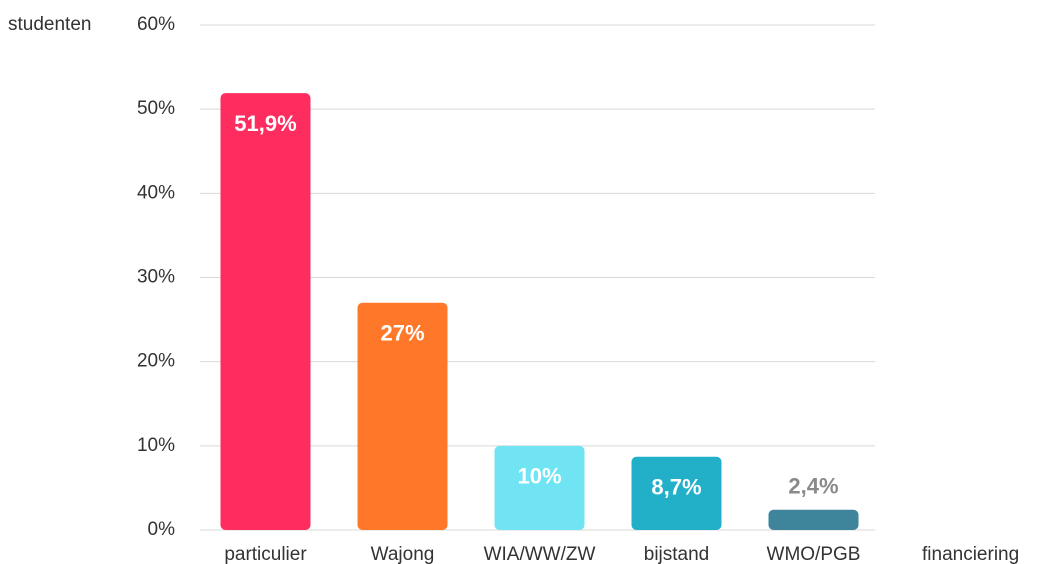  Describe the element at coordinates (539, 476) in the screenshot. I see `value-label: 10%` at that location.